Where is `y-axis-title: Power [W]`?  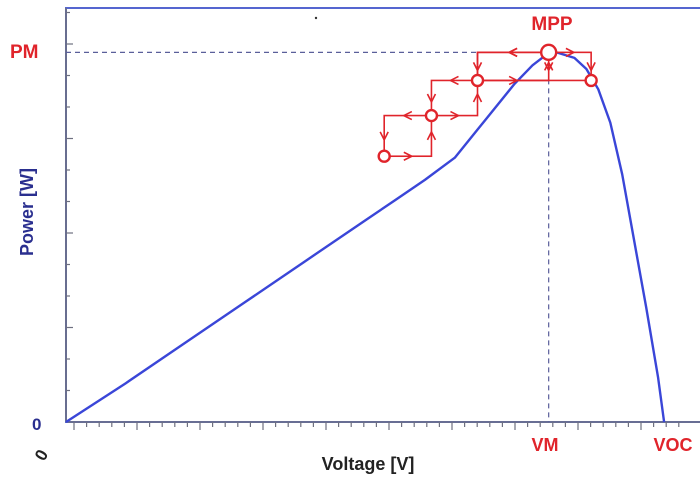
y-axis-title: Power [W] is located at coordinates (27, 212).